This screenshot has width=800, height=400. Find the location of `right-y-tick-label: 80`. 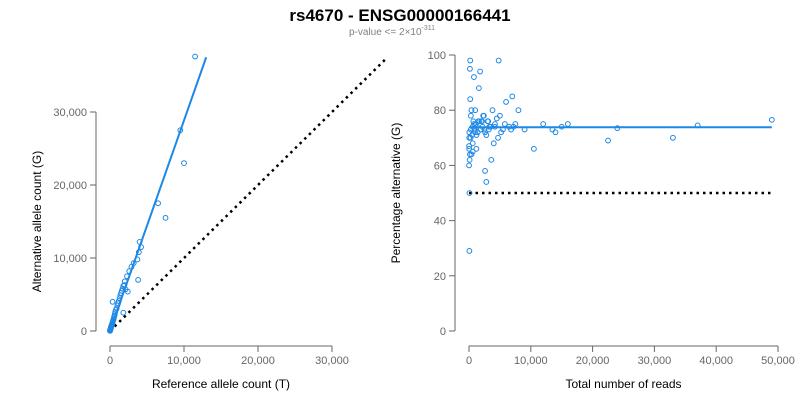

right-y-tick-label: 80 is located at coordinates (440, 111).